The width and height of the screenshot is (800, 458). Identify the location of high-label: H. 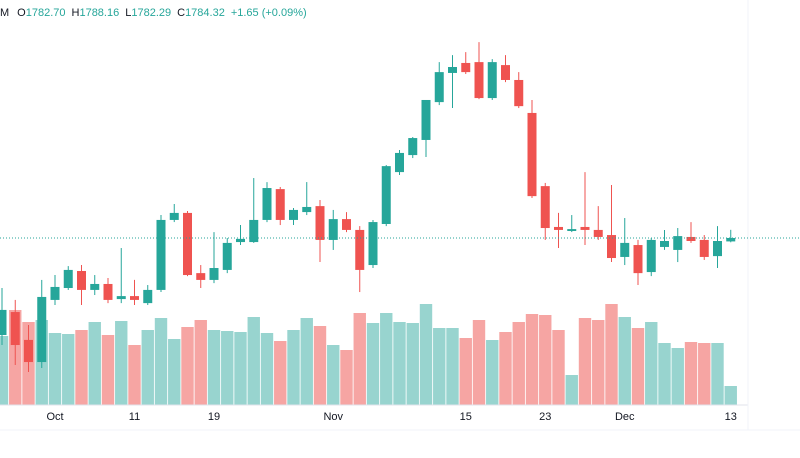
(76, 13).